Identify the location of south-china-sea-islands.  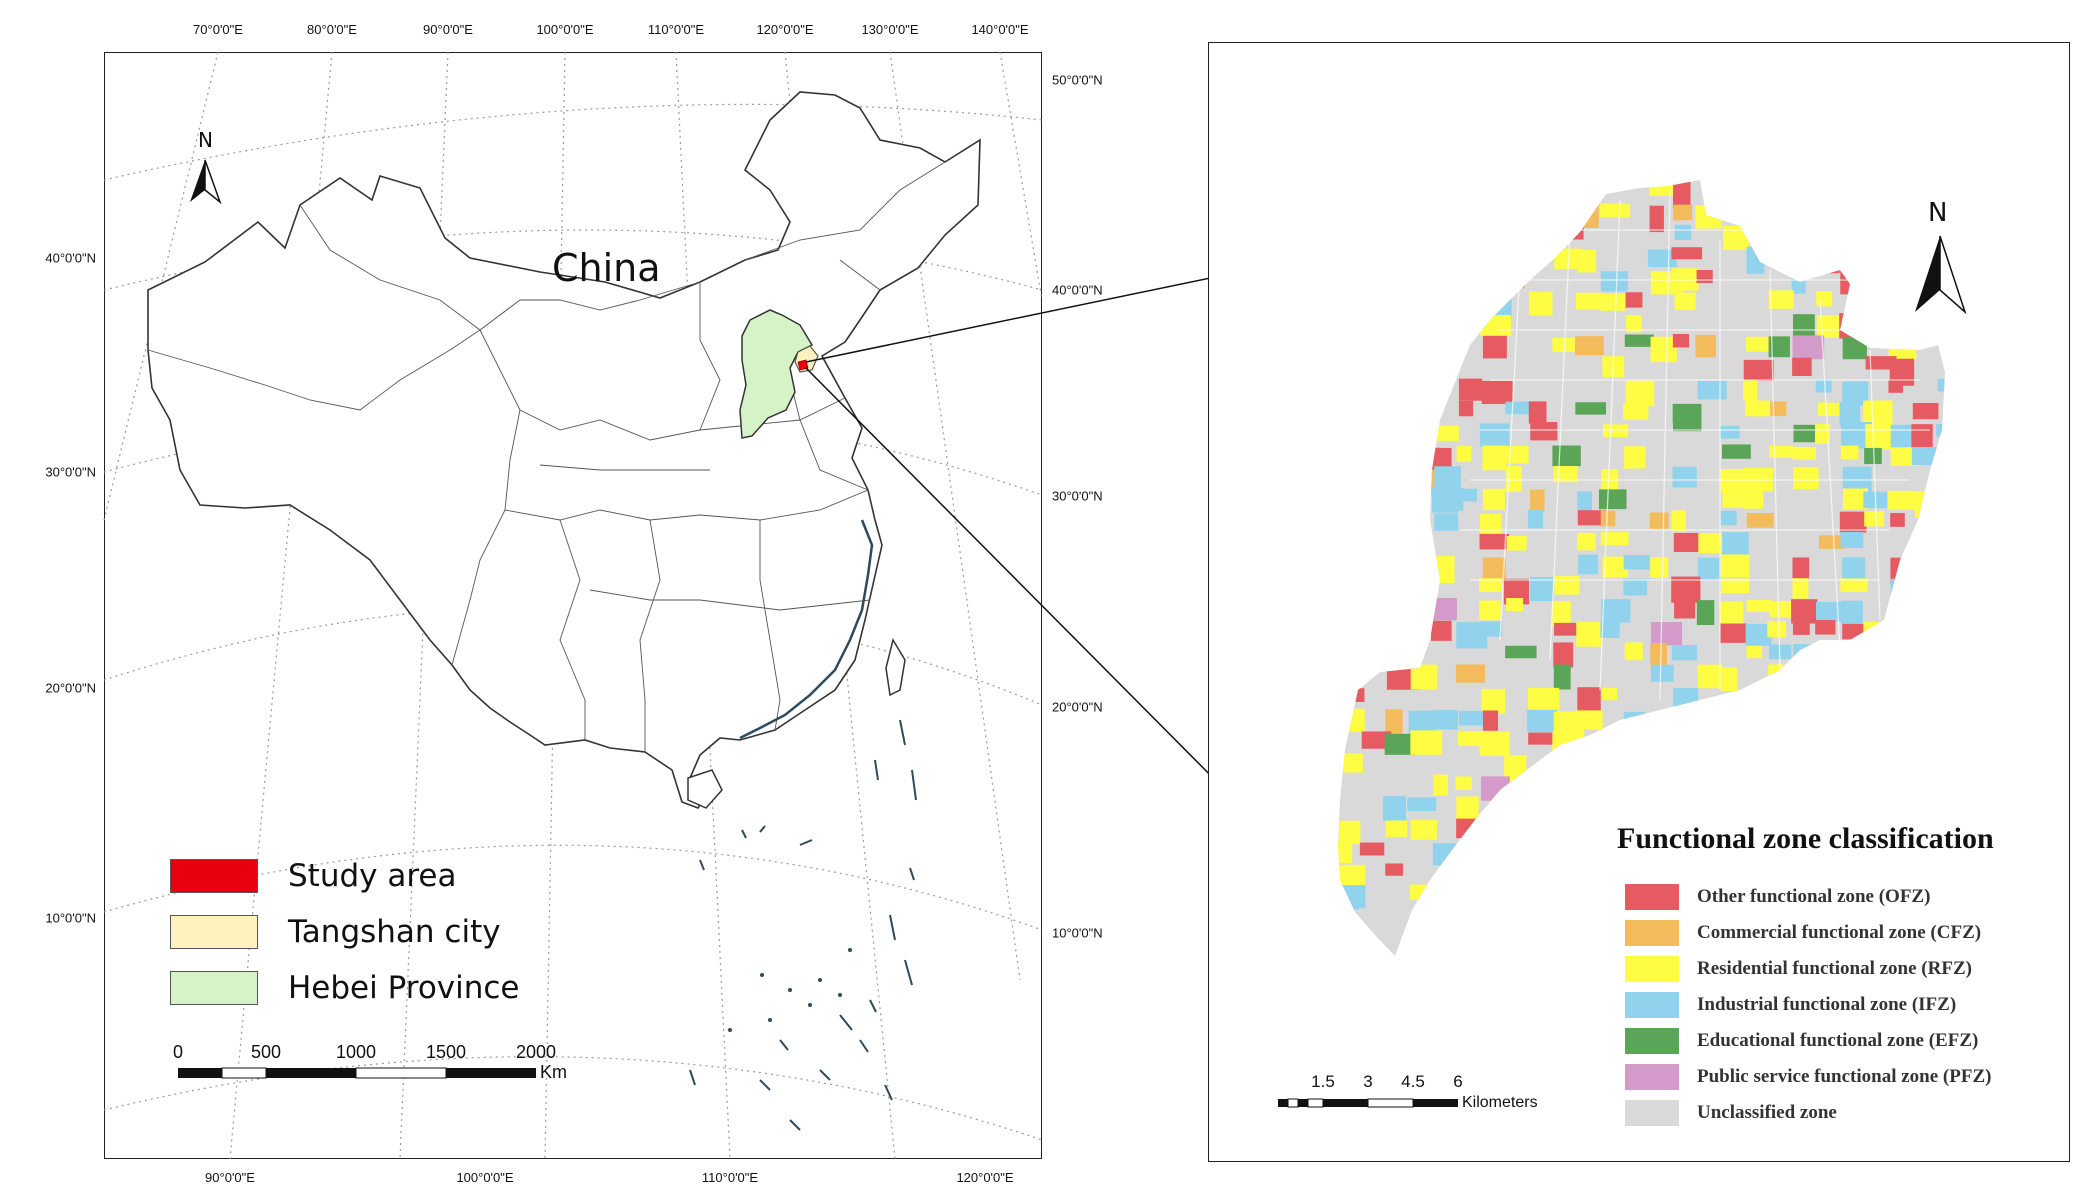
(803, 925).